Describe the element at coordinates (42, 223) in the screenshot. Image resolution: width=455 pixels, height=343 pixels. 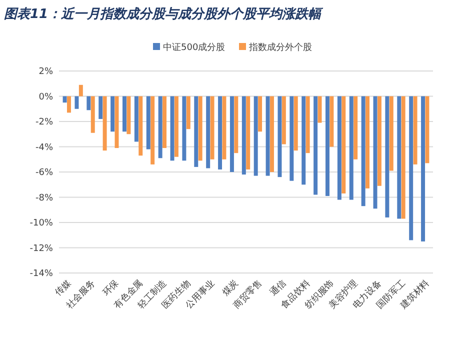
I see `y-tick-label: -10%` at that location.